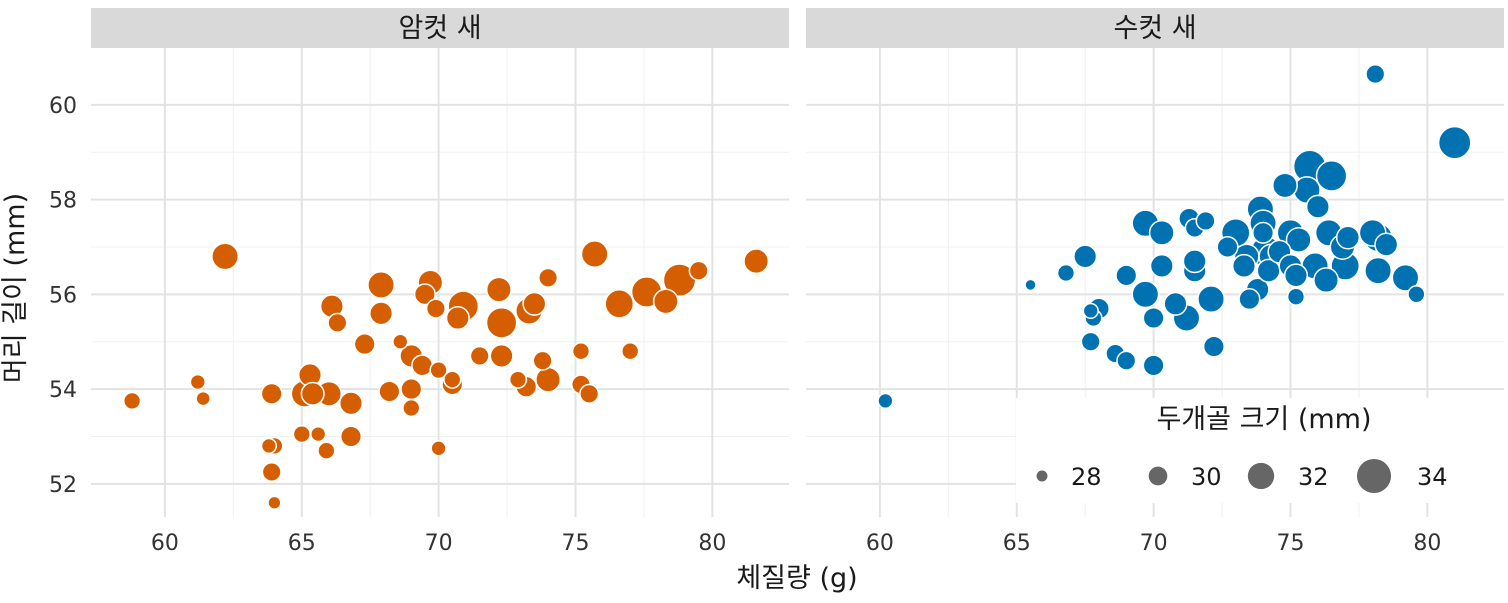 This screenshot has width=1508, height=603. I want to click on y-tick-label: 54, so click(63, 390).